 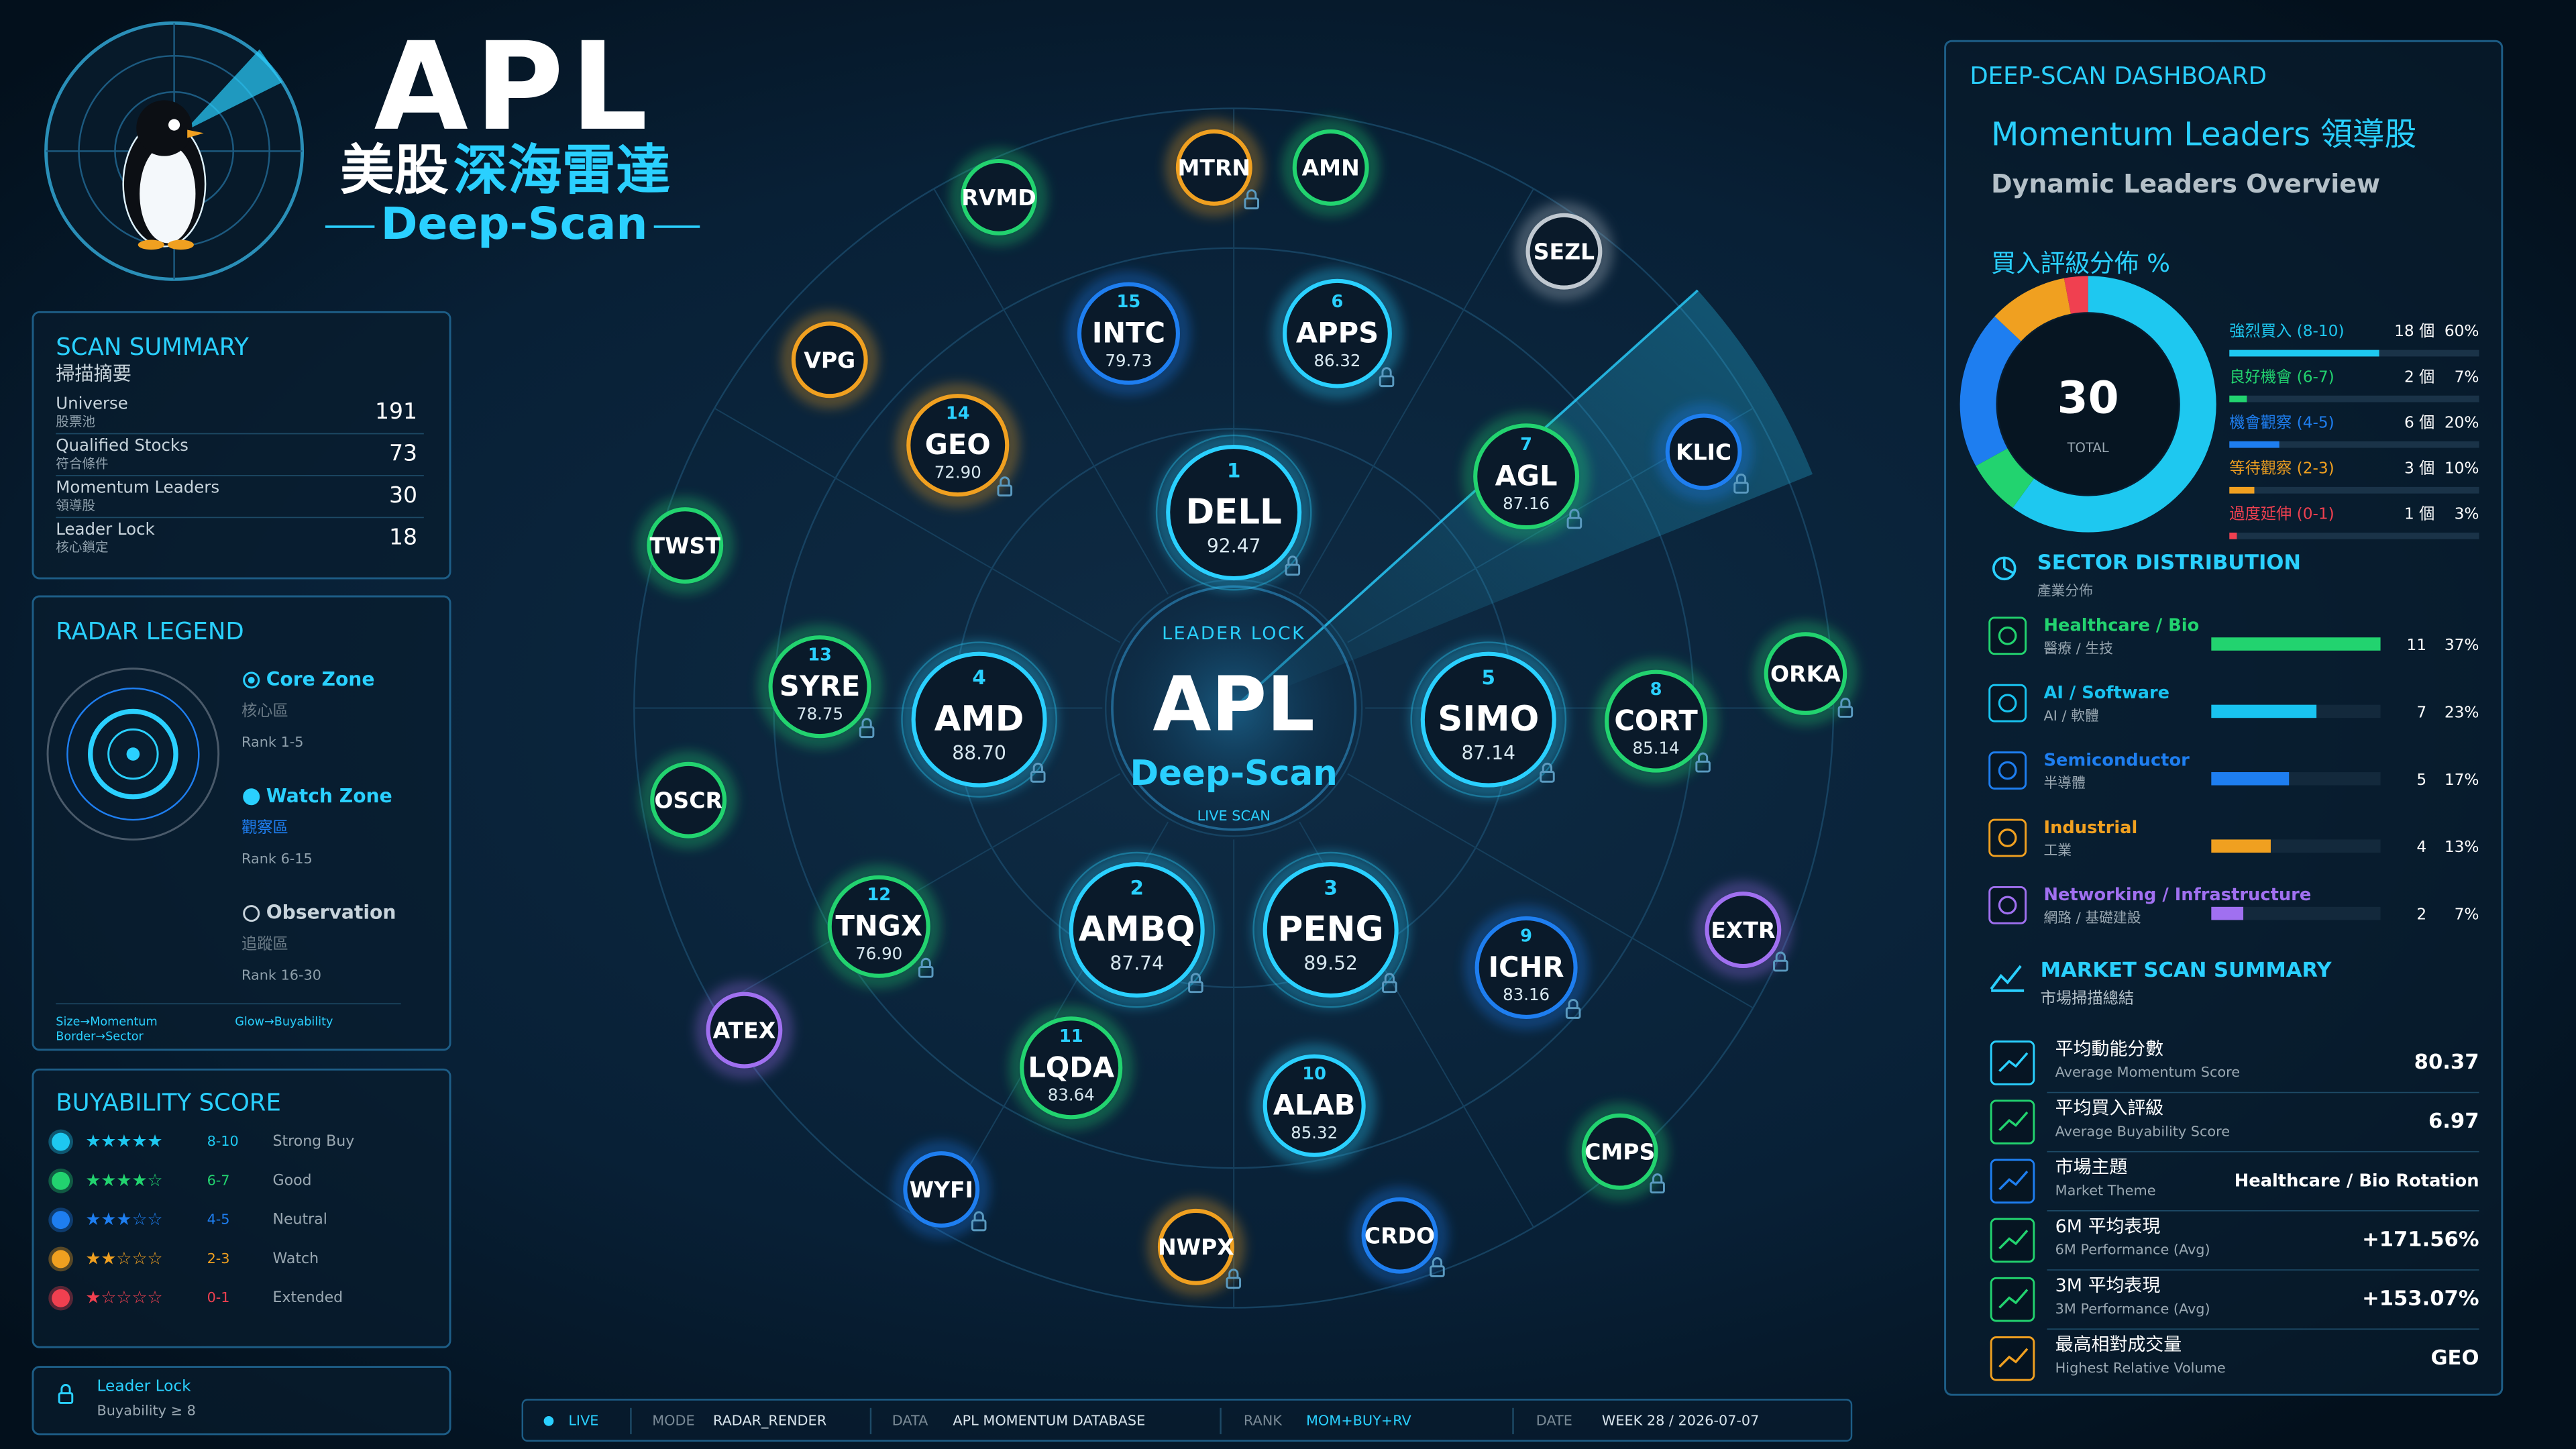 What do you see at coordinates (1314, 1074) in the screenshot?
I see `node-rank: 10` at bounding box center [1314, 1074].